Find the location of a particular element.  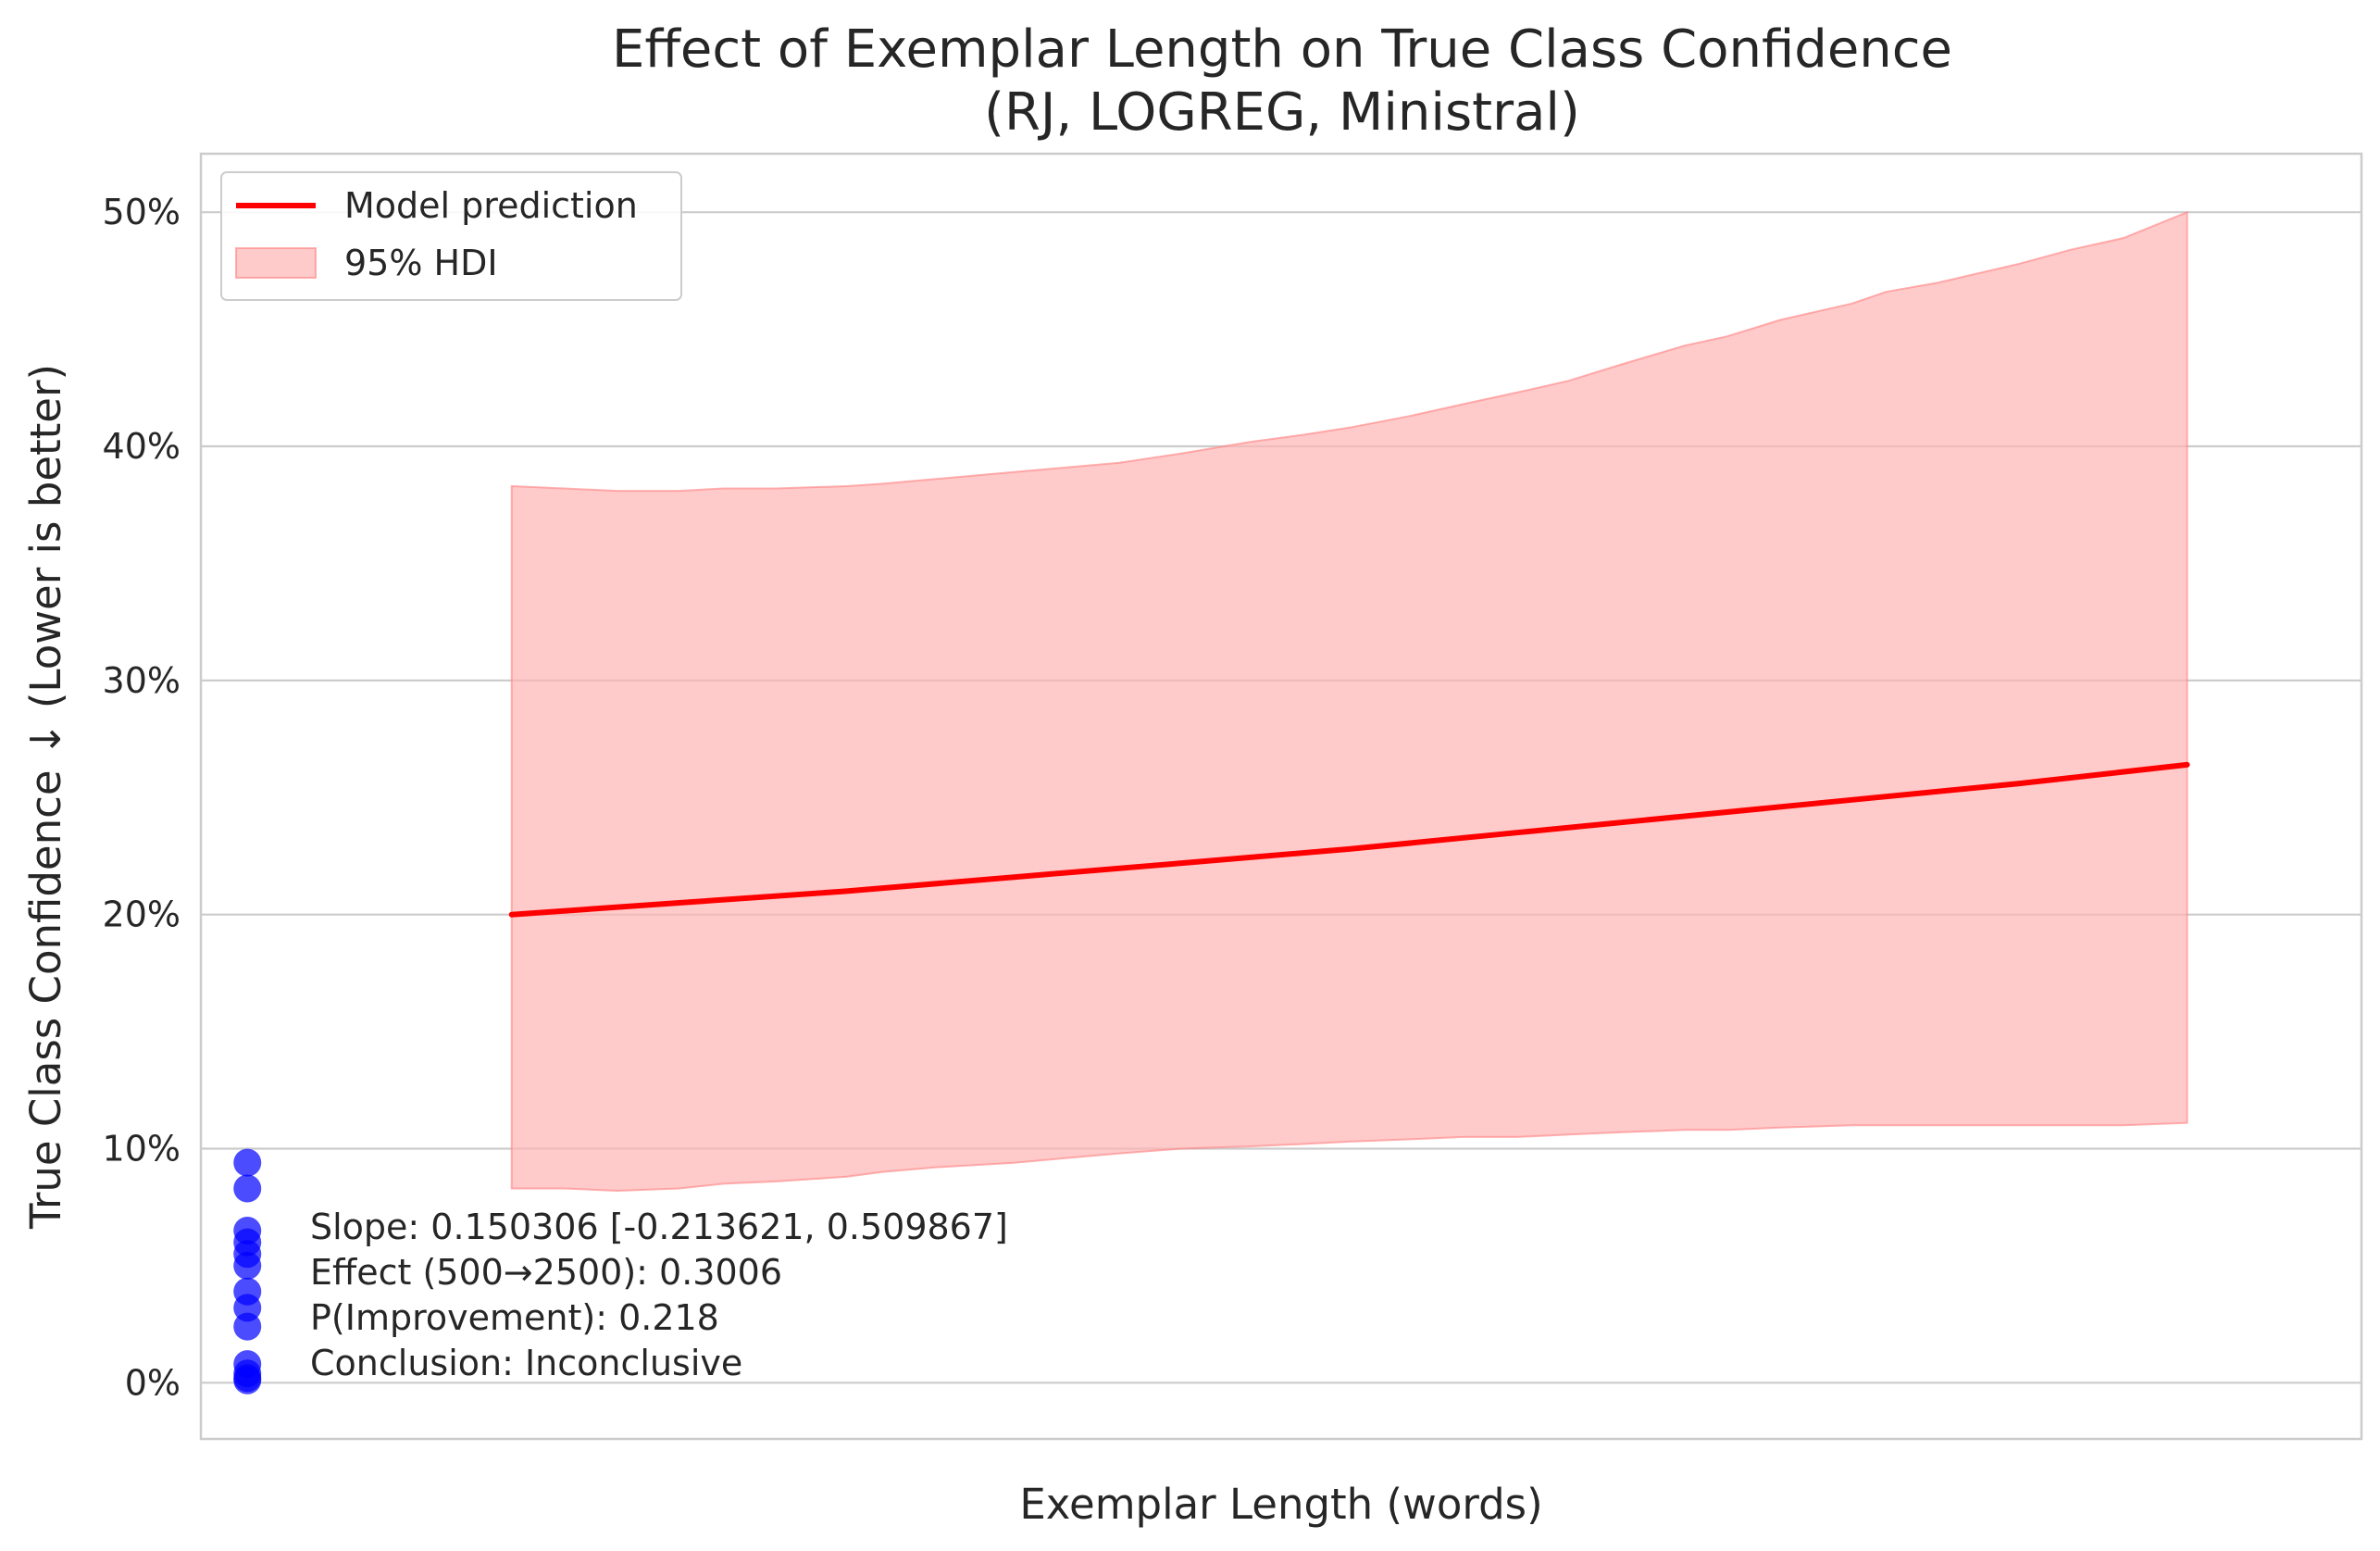

y-tick-label: 20% is located at coordinates (142, 914).